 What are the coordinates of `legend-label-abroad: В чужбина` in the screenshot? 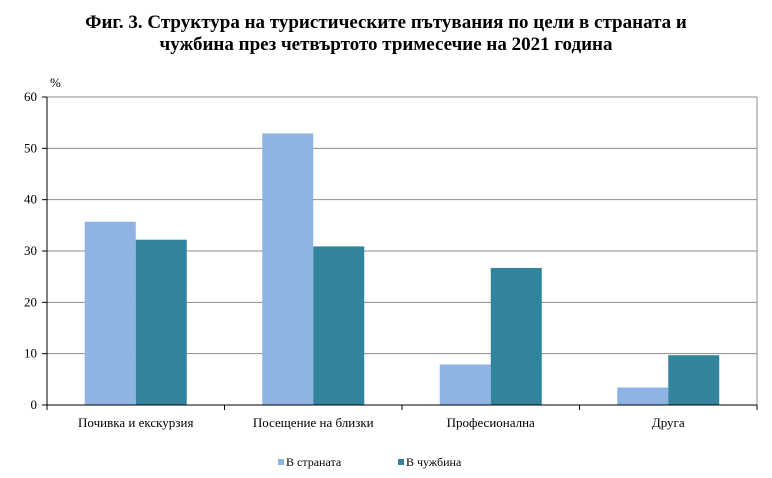 It's located at (434, 462).